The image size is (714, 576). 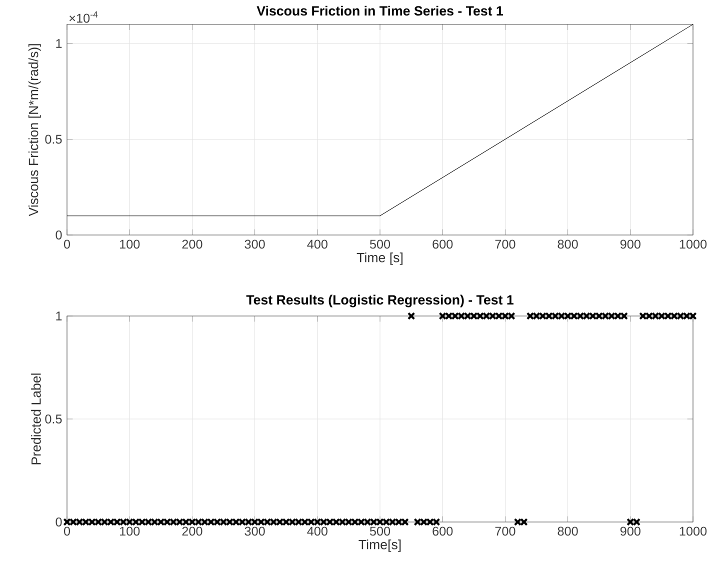 What do you see at coordinates (379, 546) in the screenshot?
I see `x-axis-title: Time[s]` at bounding box center [379, 546].